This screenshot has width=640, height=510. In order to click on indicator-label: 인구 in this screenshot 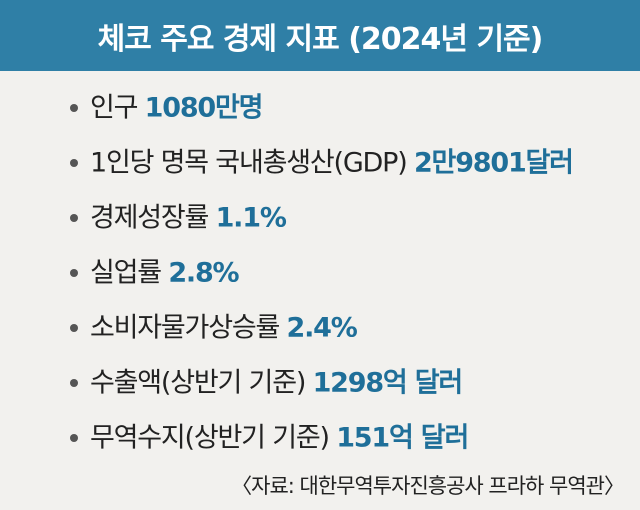, I will do `click(114, 108)`.